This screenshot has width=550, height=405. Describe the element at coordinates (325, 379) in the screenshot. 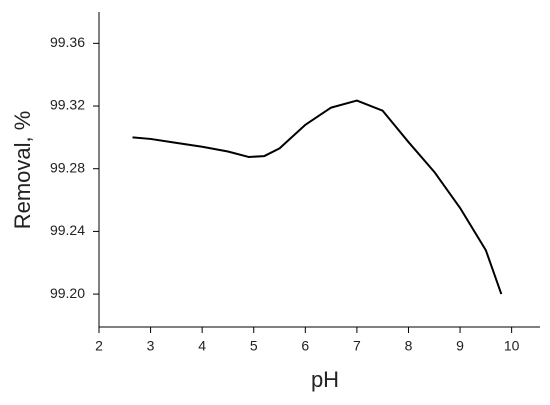

I see `x-axis-label: pH` at that location.